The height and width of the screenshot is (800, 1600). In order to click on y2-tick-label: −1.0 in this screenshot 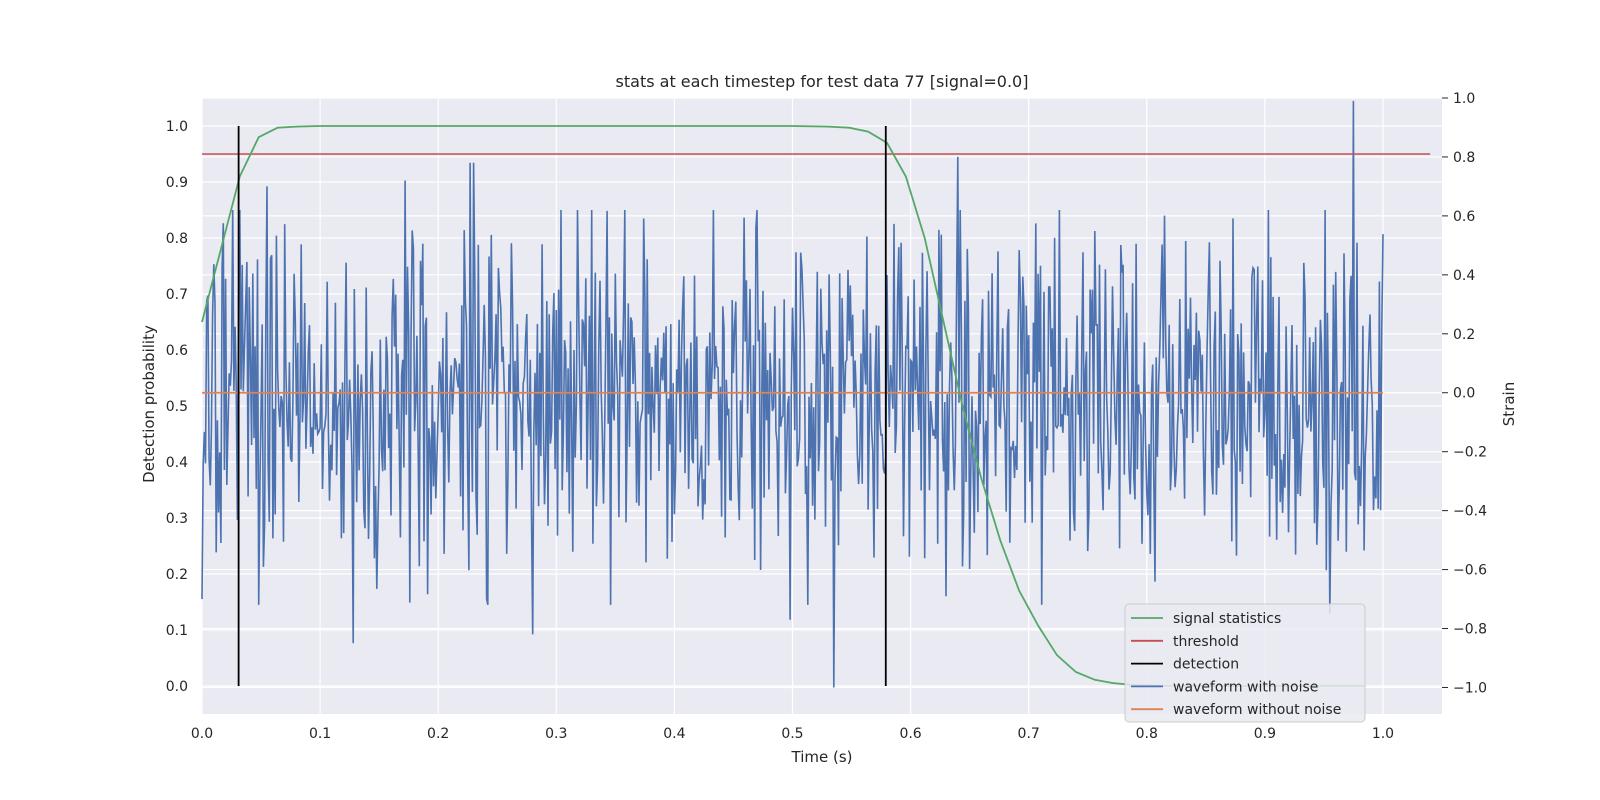, I will do `click(1470, 688)`.